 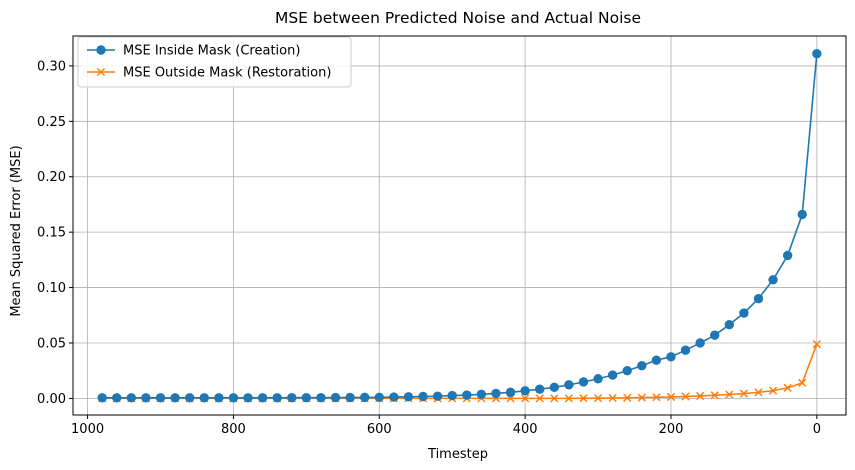 I want to click on x-tick-label: 0, so click(x=817, y=429).